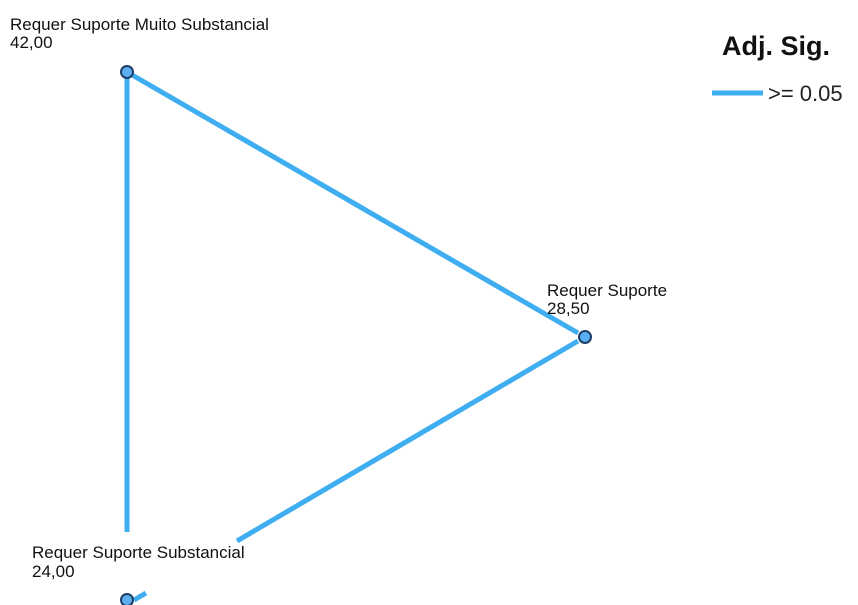 This screenshot has width=858, height=605. Describe the element at coordinates (140, 596) in the screenshot. I see `edge-suporte-to-substancial-tail` at that location.